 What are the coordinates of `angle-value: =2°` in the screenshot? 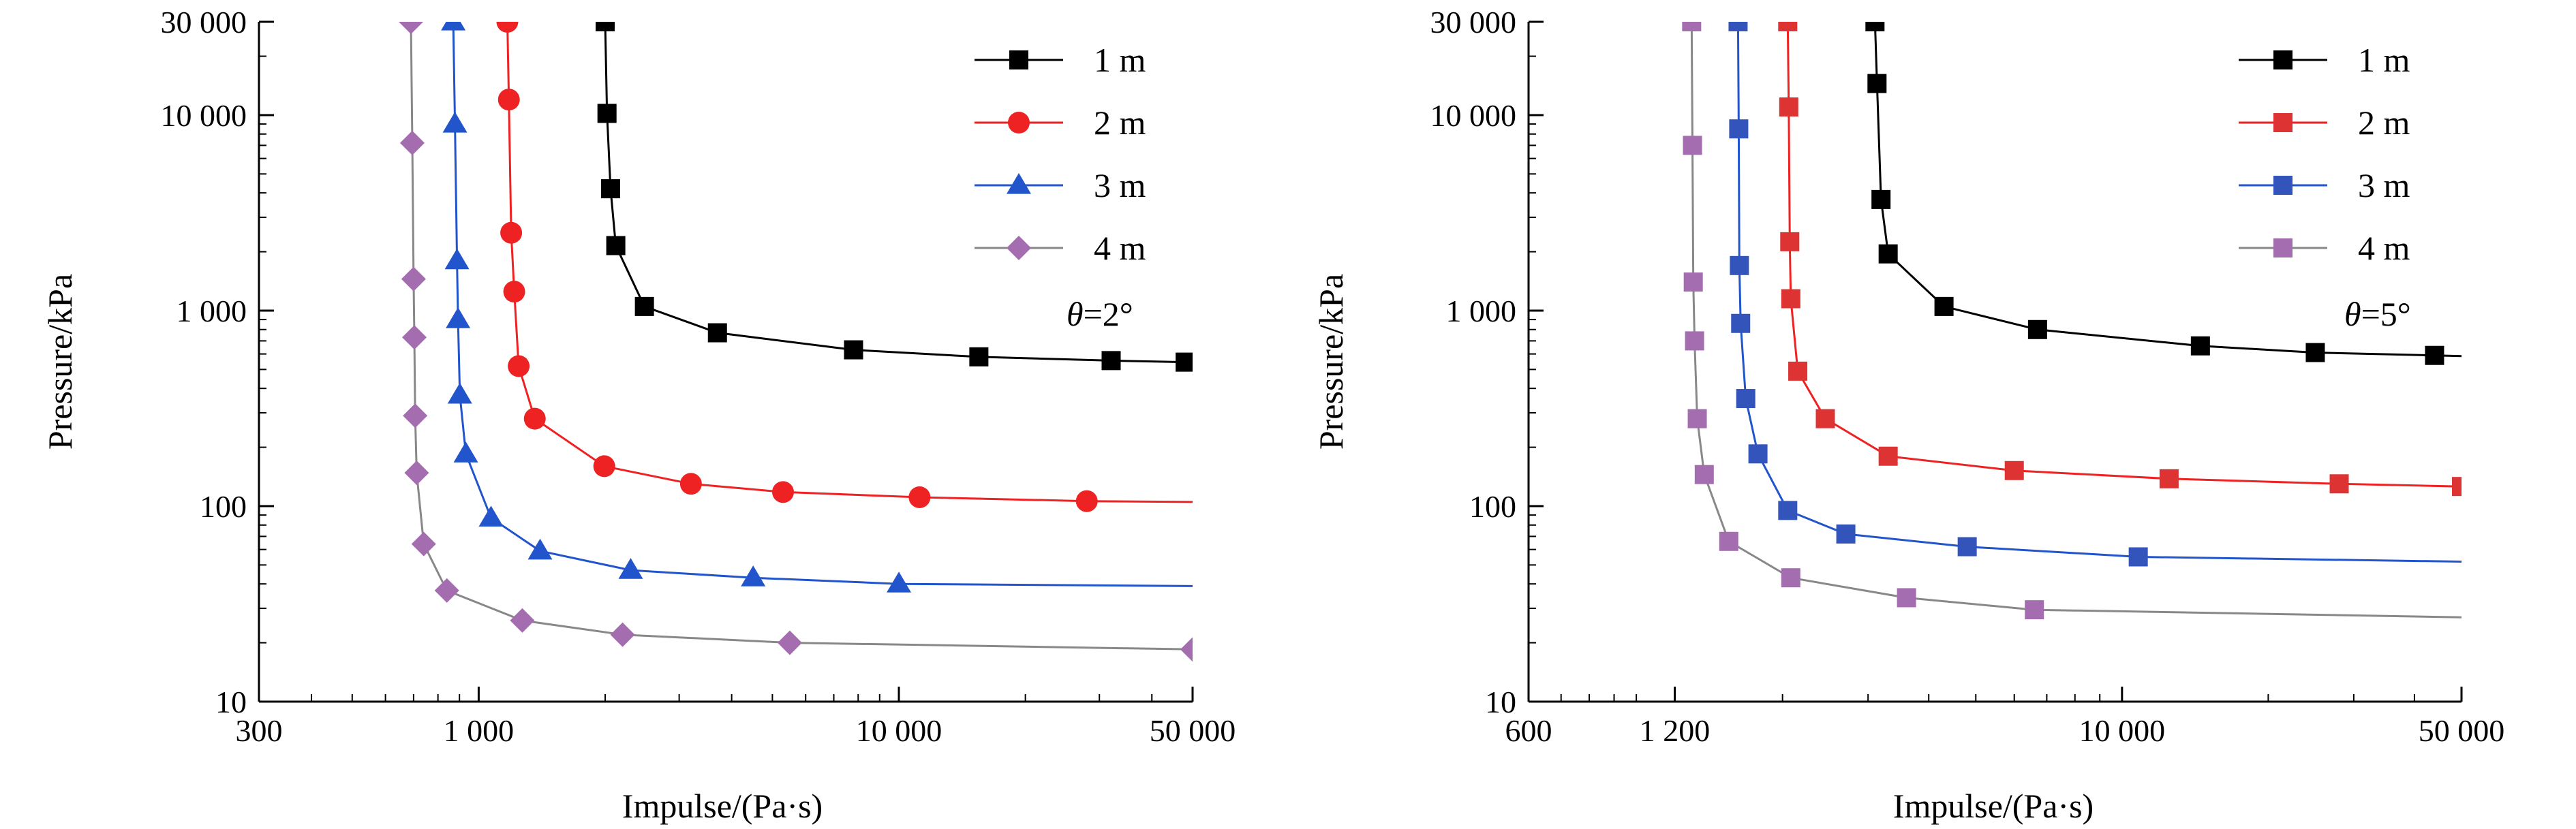 It's located at (1108, 314).